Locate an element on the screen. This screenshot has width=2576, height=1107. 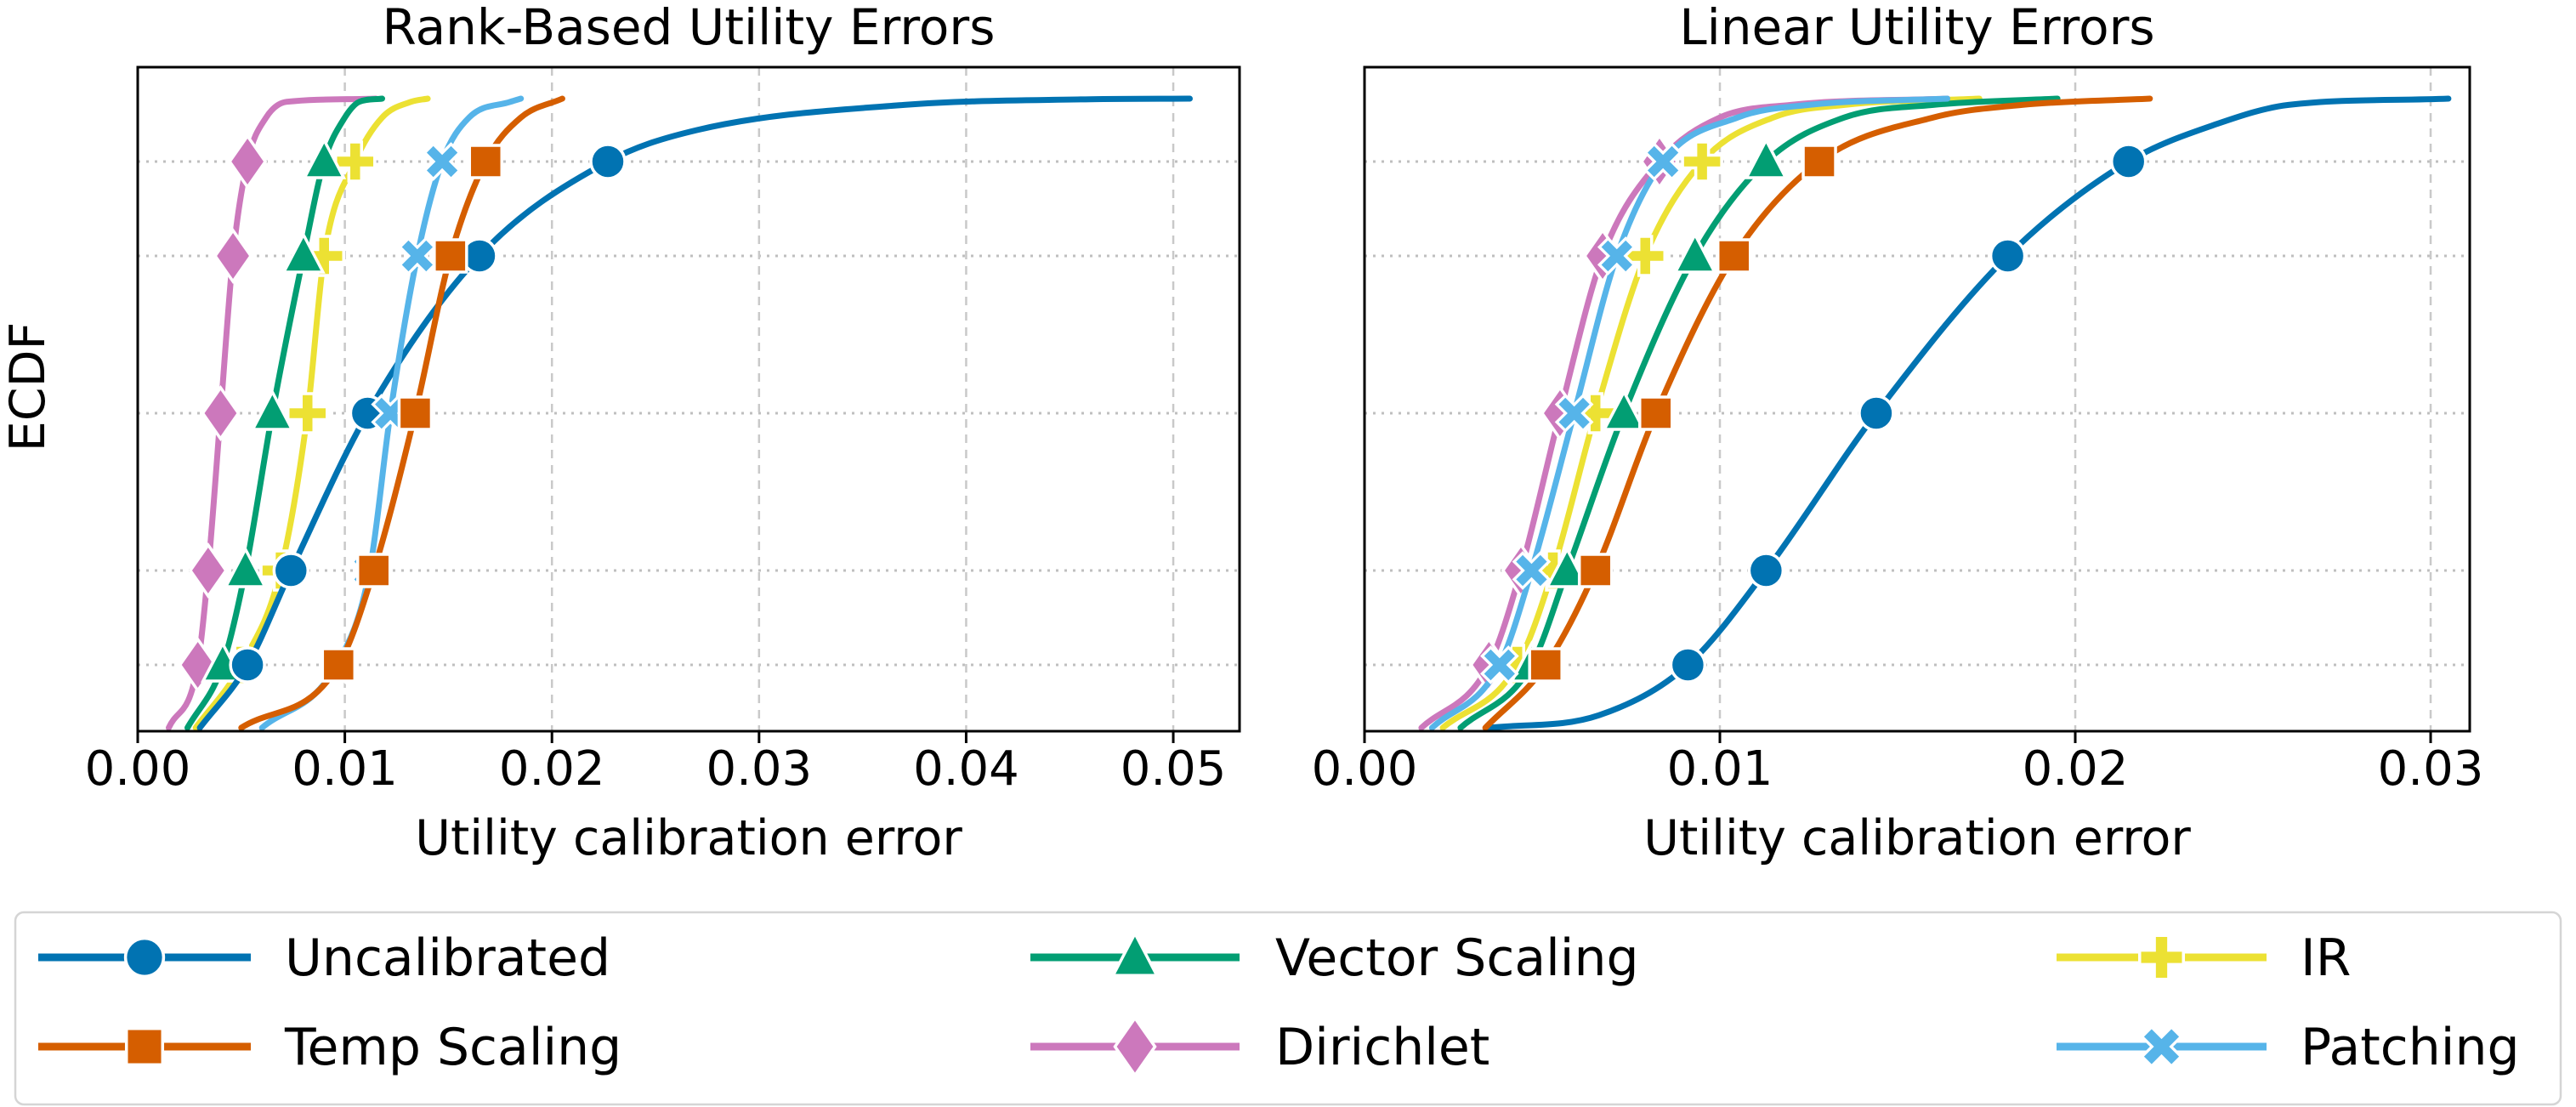
legend-marker-dirichlet-diamond-icon is located at coordinates (1135, 1046).